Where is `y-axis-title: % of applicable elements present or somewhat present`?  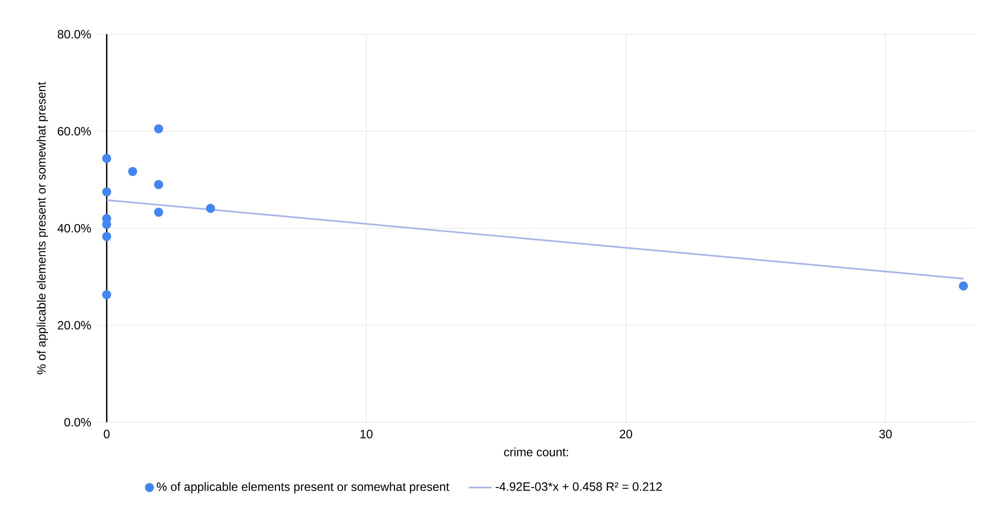
y-axis-title: % of applicable elements present or somewhat present is located at coordinates (42, 228).